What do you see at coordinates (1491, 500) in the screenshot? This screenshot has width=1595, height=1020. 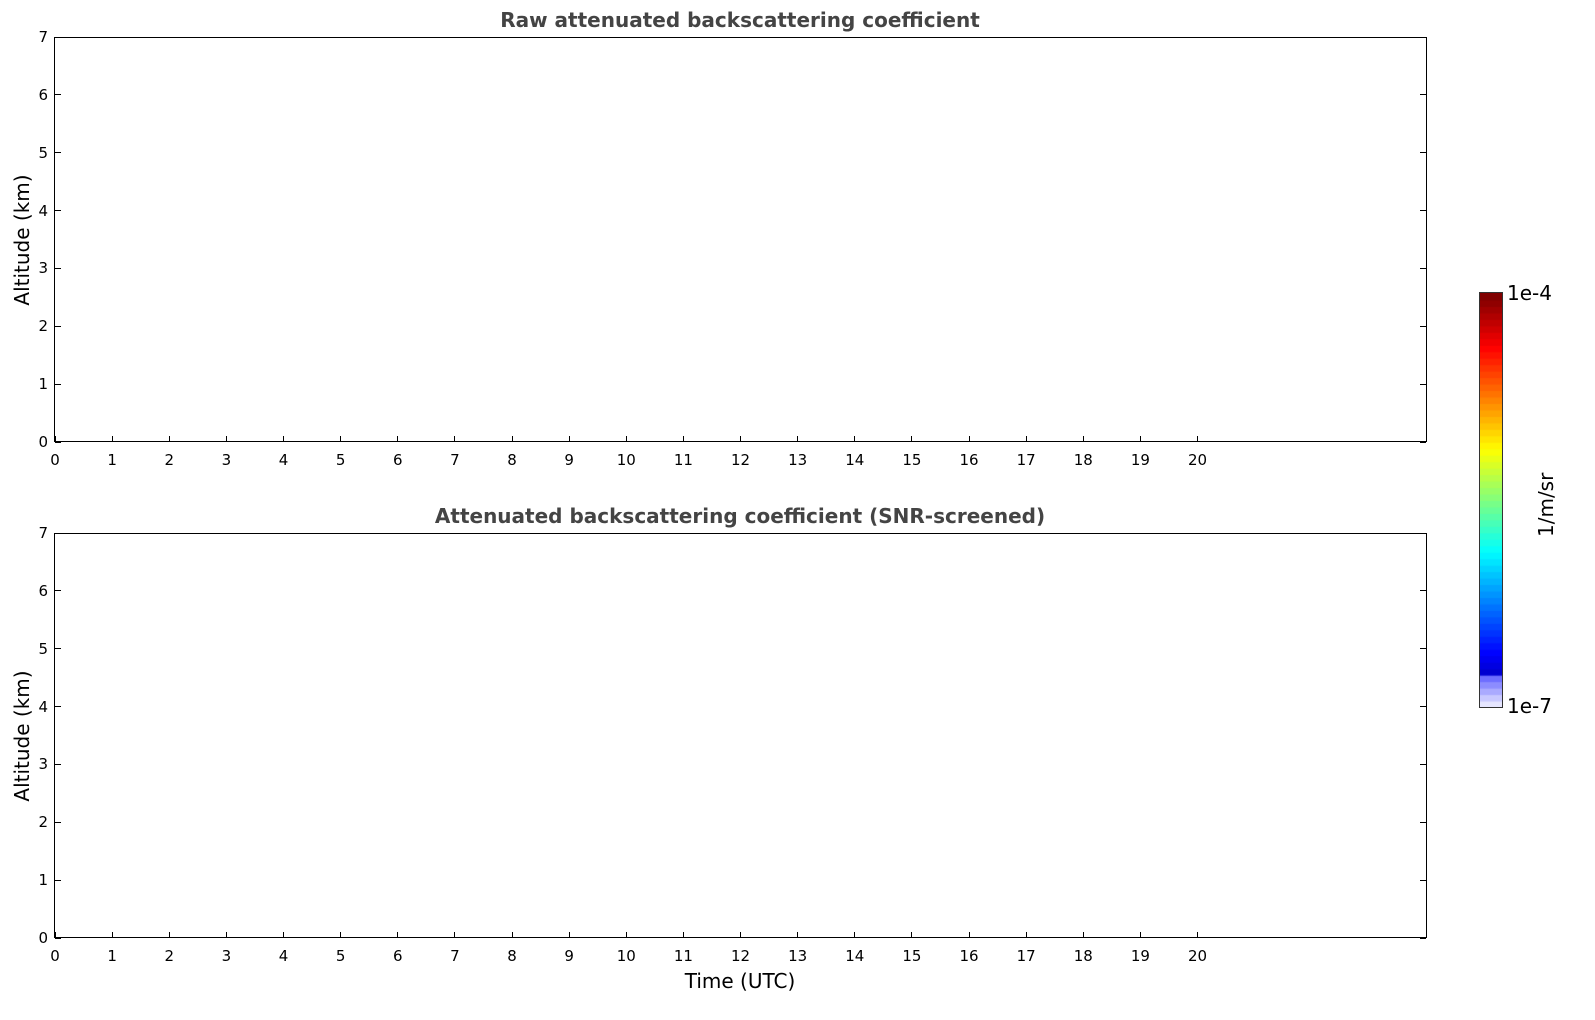 I see `colorbar-gradient` at bounding box center [1491, 500].